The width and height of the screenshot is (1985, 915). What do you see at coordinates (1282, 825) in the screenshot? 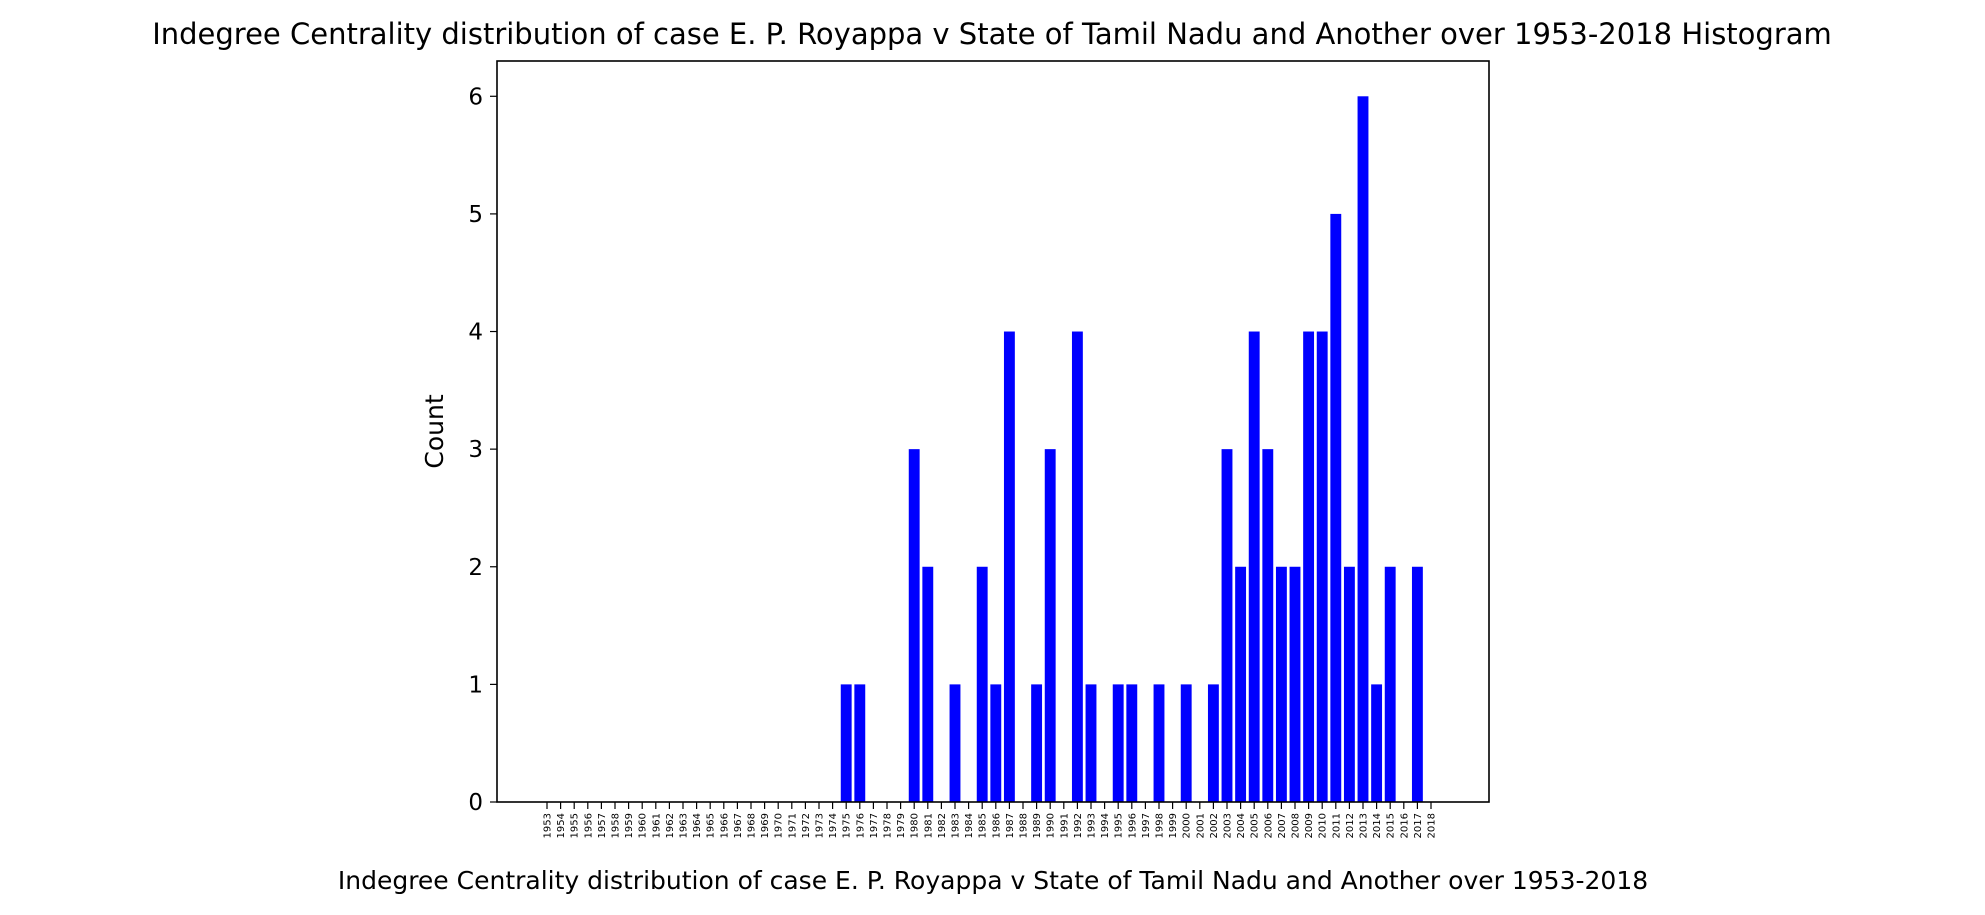
I see `x-tick-label-2007: 2007` at bounding box center [1282, 825].